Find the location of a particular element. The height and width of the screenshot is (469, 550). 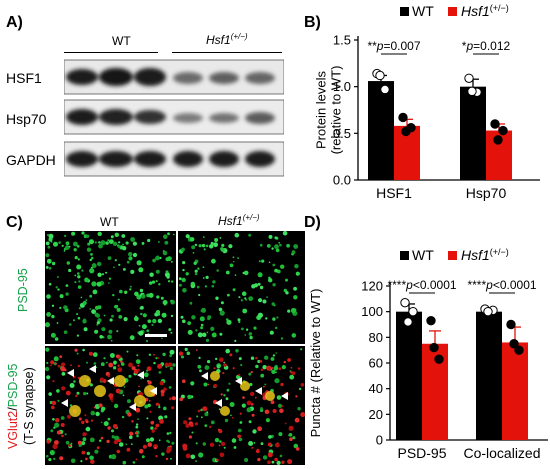

y-tick-label: 80 is located at coordinates (376, 337).